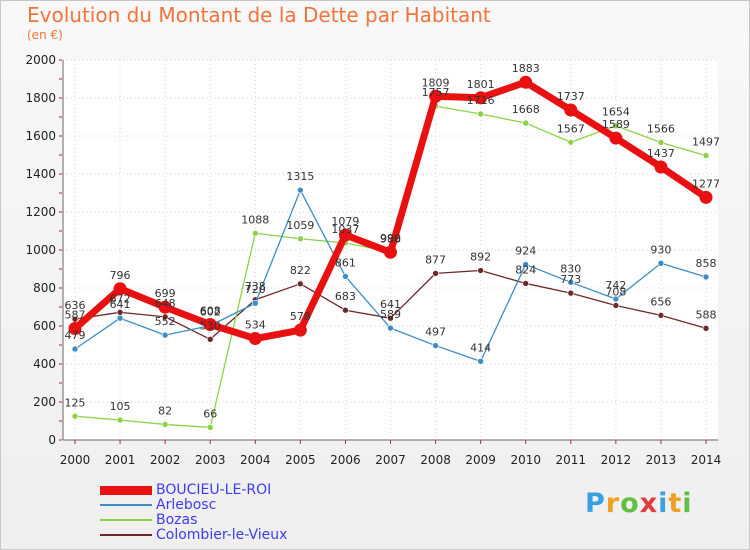  I want to click on data-label: 861, so click(345, 262).